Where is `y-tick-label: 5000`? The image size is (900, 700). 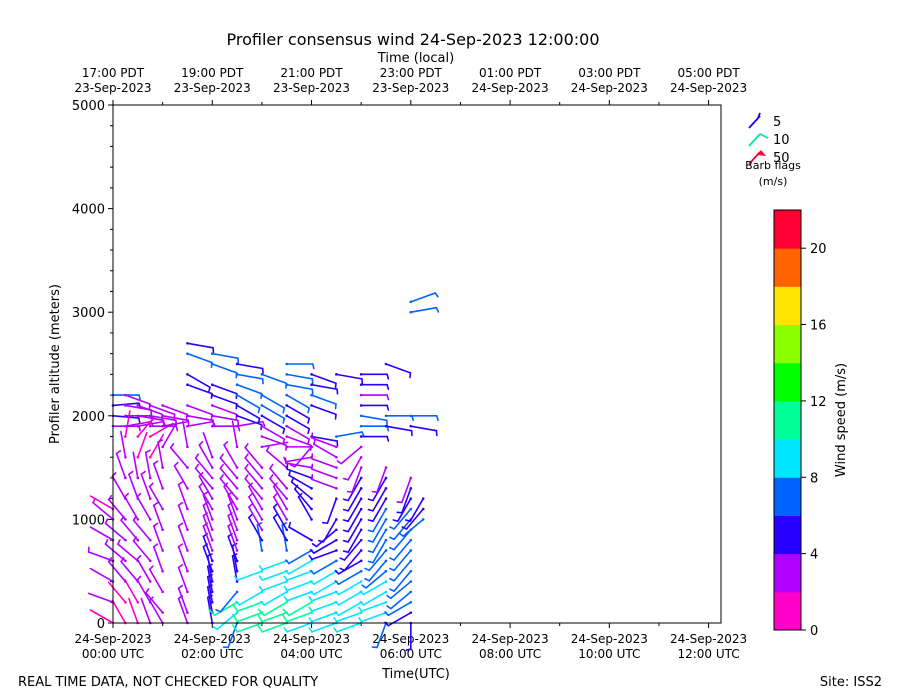 y-tick-label: 5000 is located at coordinates (88, 106).